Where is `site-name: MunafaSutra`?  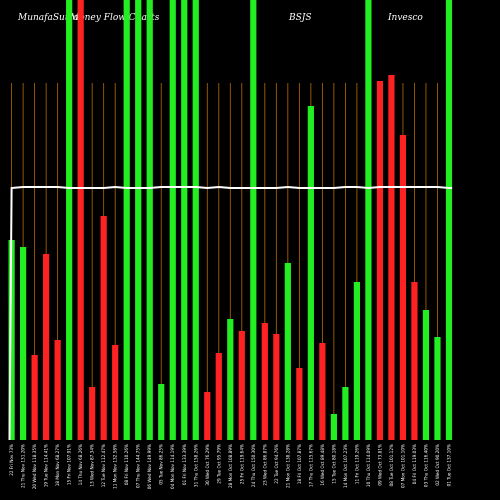
site-name: MunafaSutra is located at coordinates (48, 18).